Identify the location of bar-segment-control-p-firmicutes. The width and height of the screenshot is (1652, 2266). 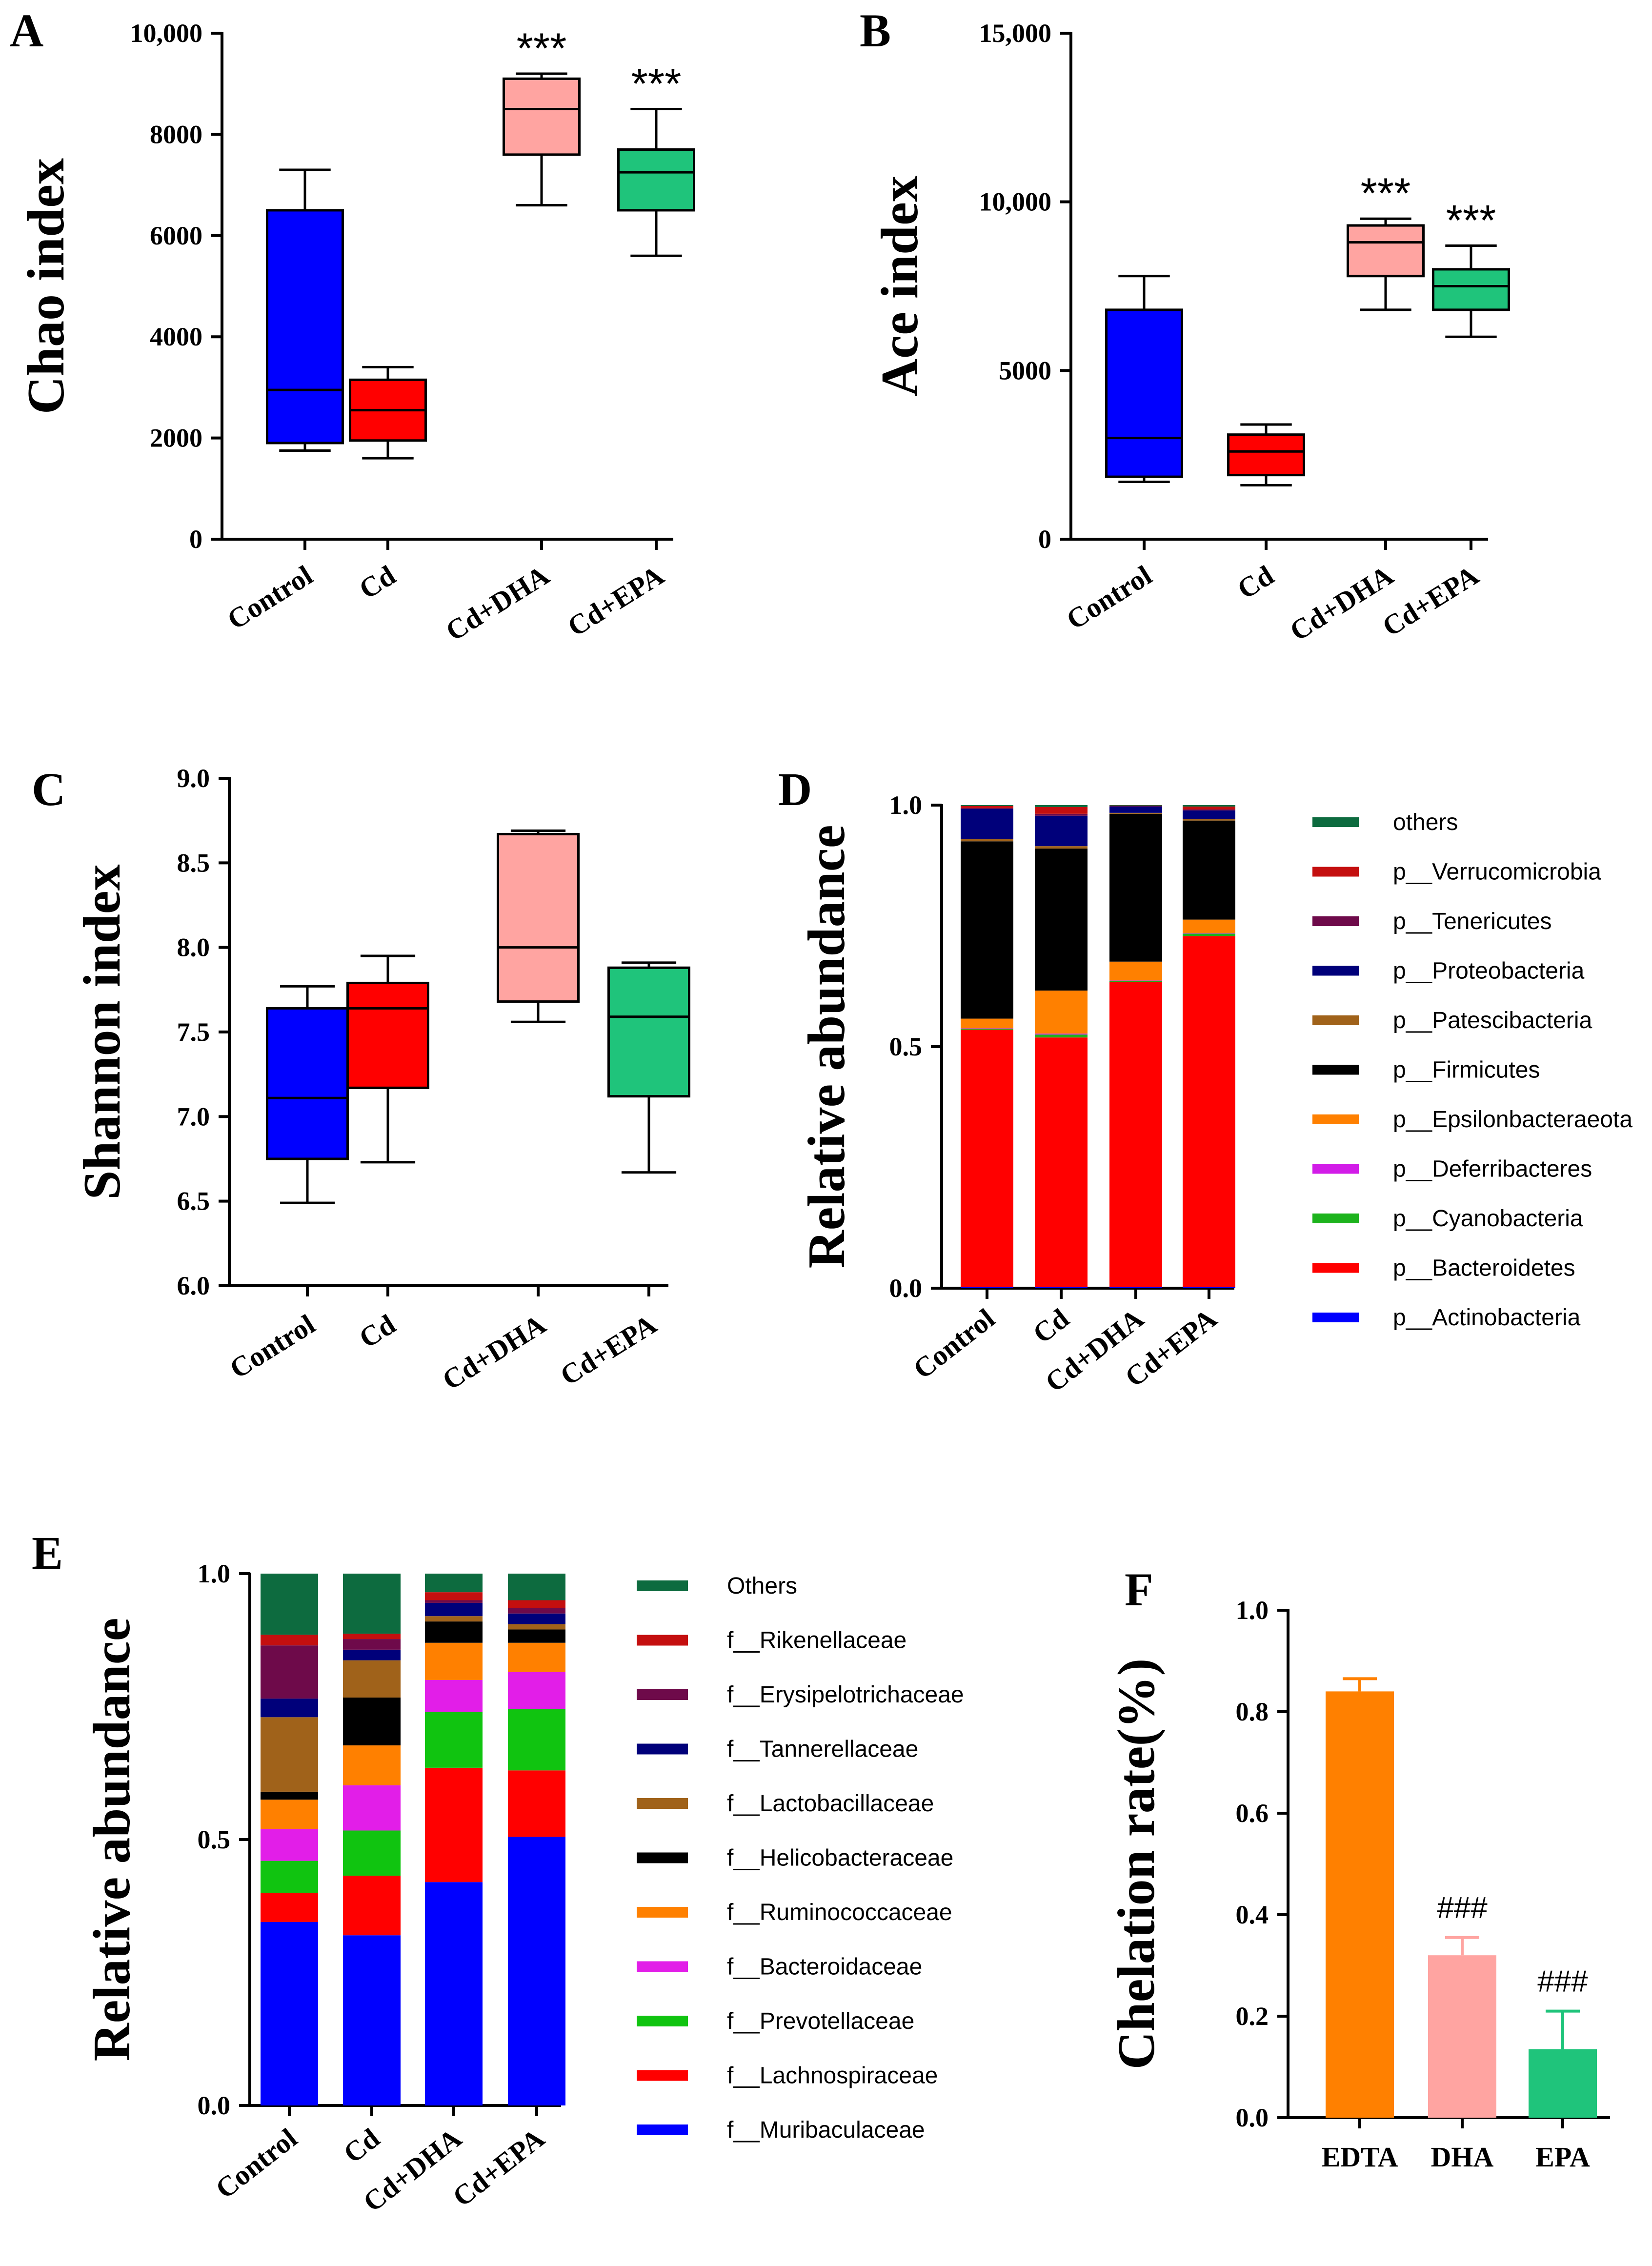
(987, 930).